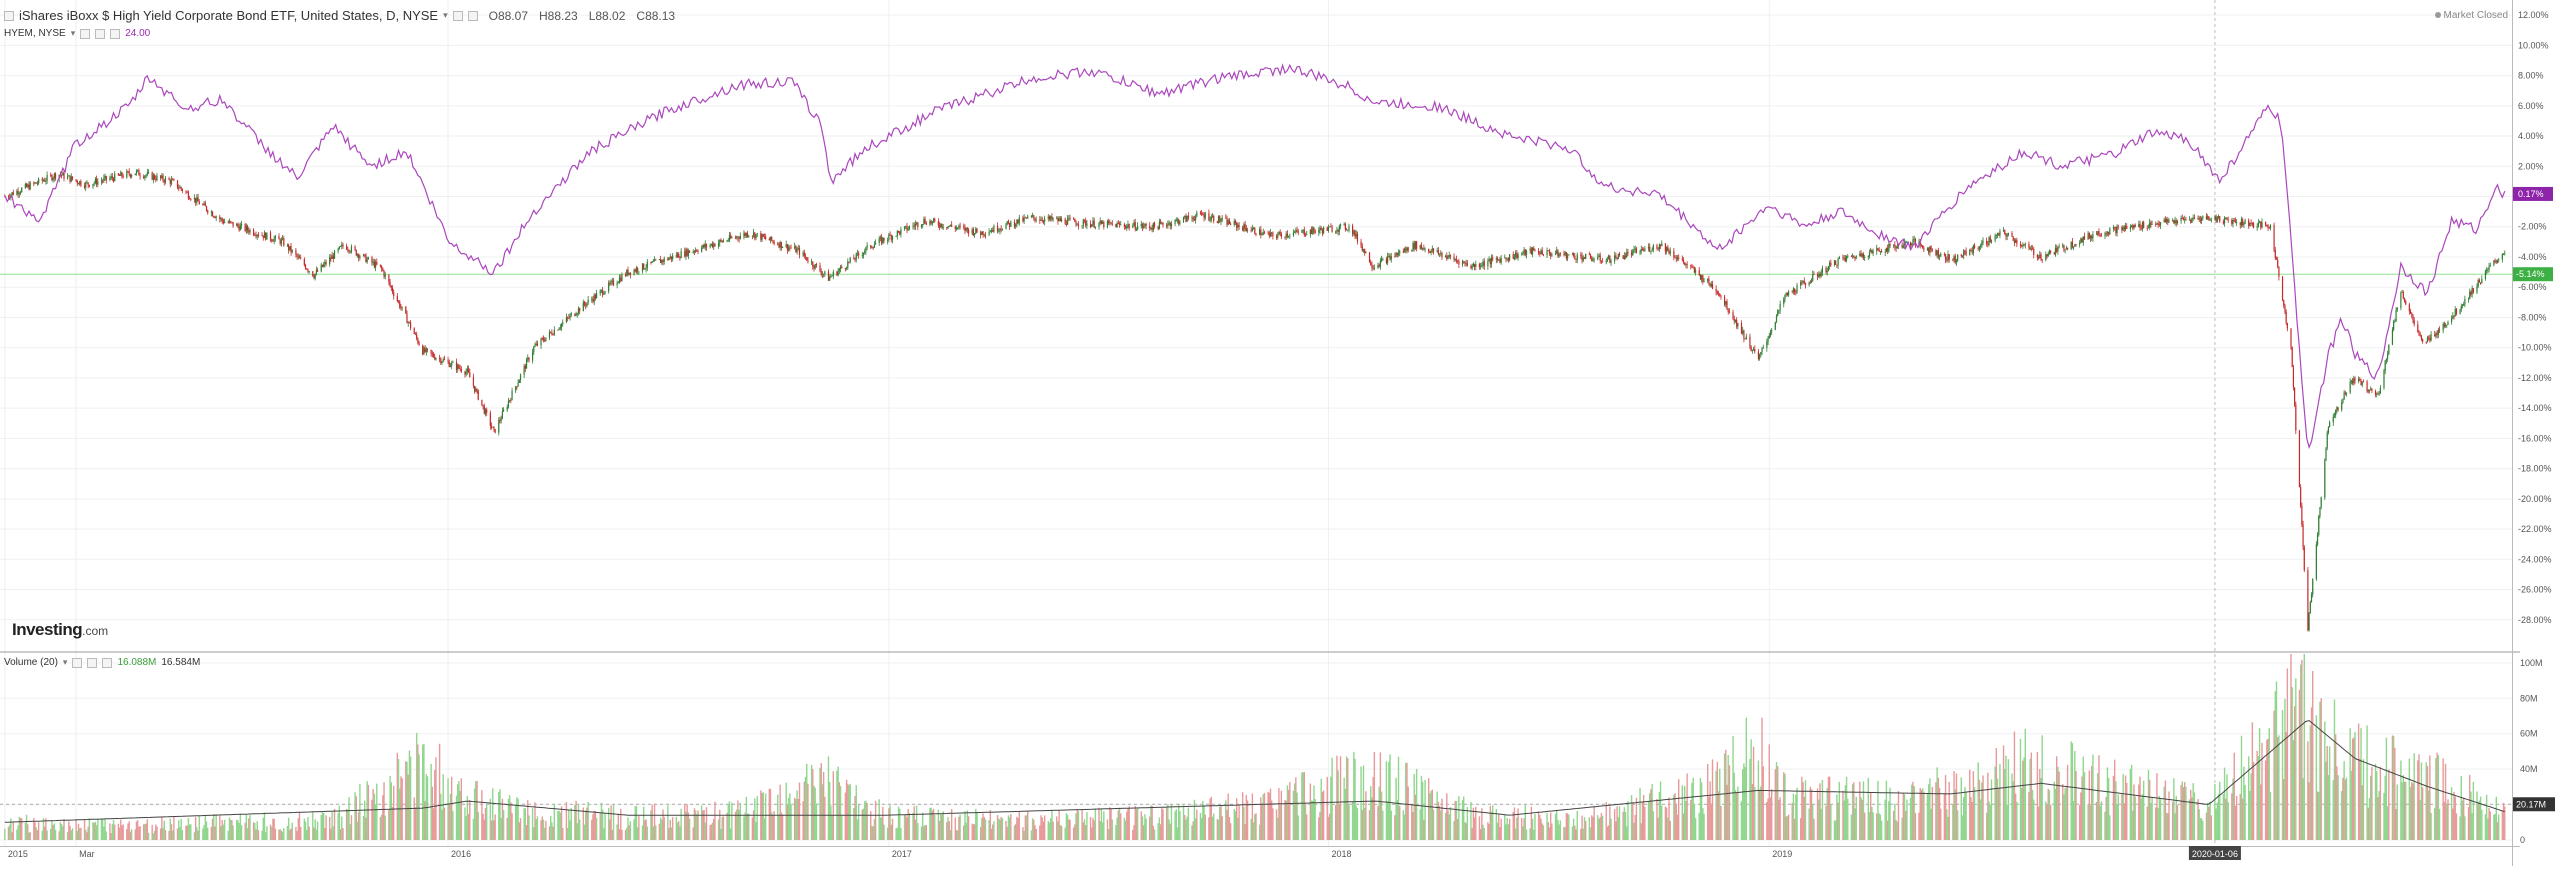  I want to click on collapse-icon, so click(9, 15).